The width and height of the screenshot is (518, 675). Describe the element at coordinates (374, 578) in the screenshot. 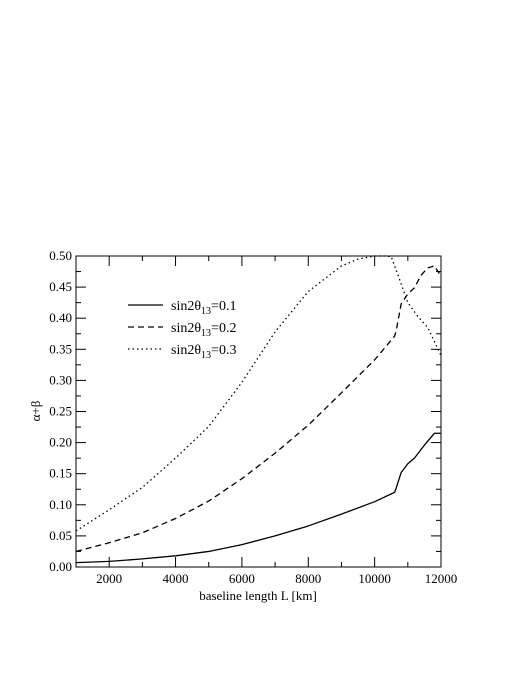

I see `x-tick-label: 10000` at that location.